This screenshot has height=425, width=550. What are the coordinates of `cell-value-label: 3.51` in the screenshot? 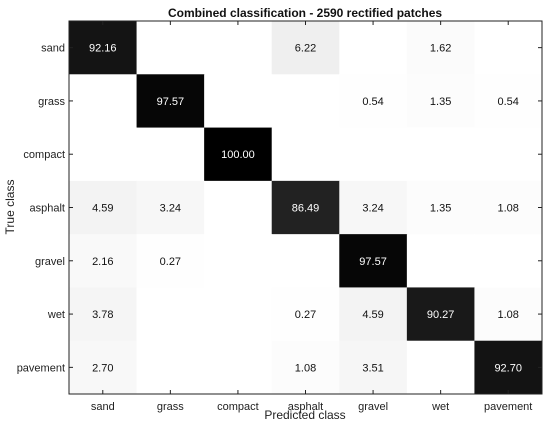 It's located at (372, 368).